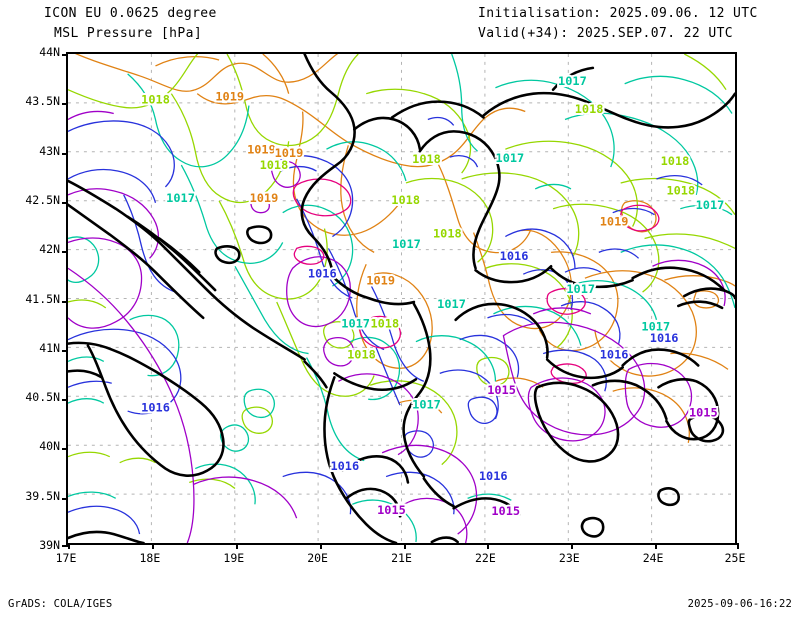  I want to click on y-axis-label-44N: 44N, so click(49, 52).